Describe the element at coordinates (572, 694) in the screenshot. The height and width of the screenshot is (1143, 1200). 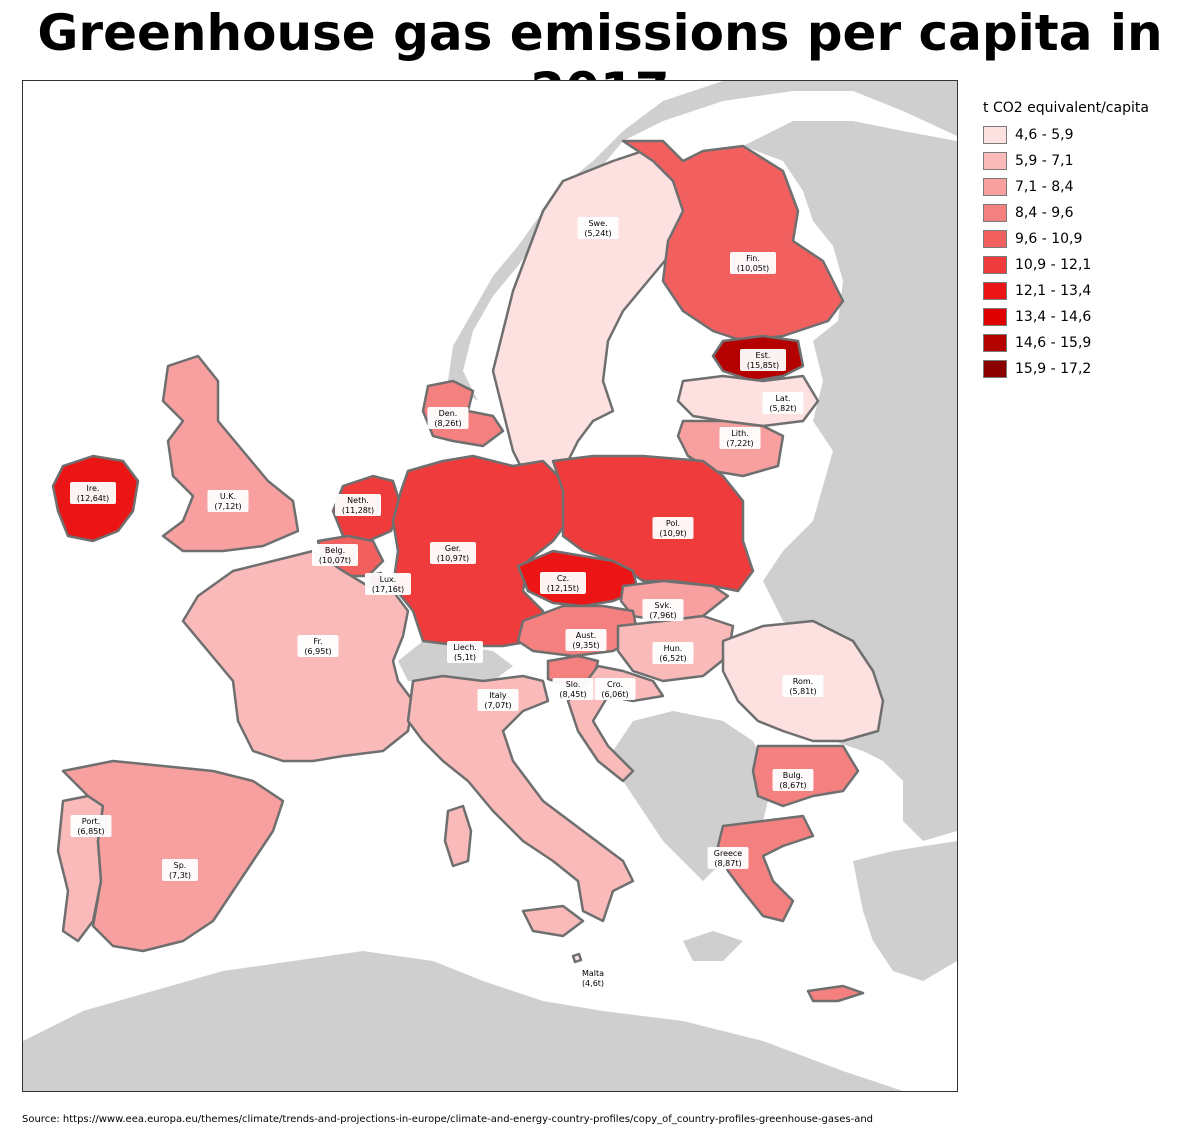
I see `country-value: (8,45t)` at that location.